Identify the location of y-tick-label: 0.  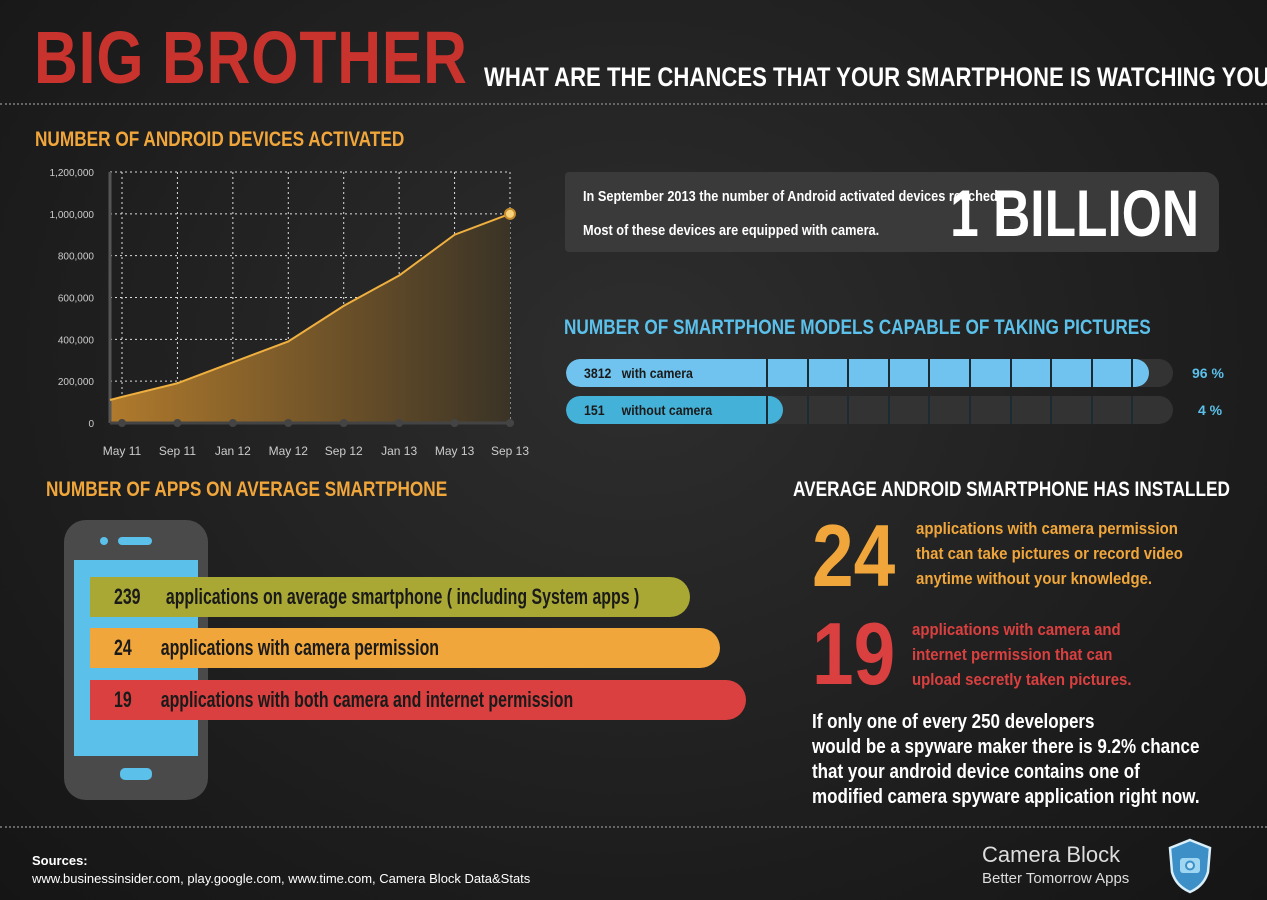
(91, 424).